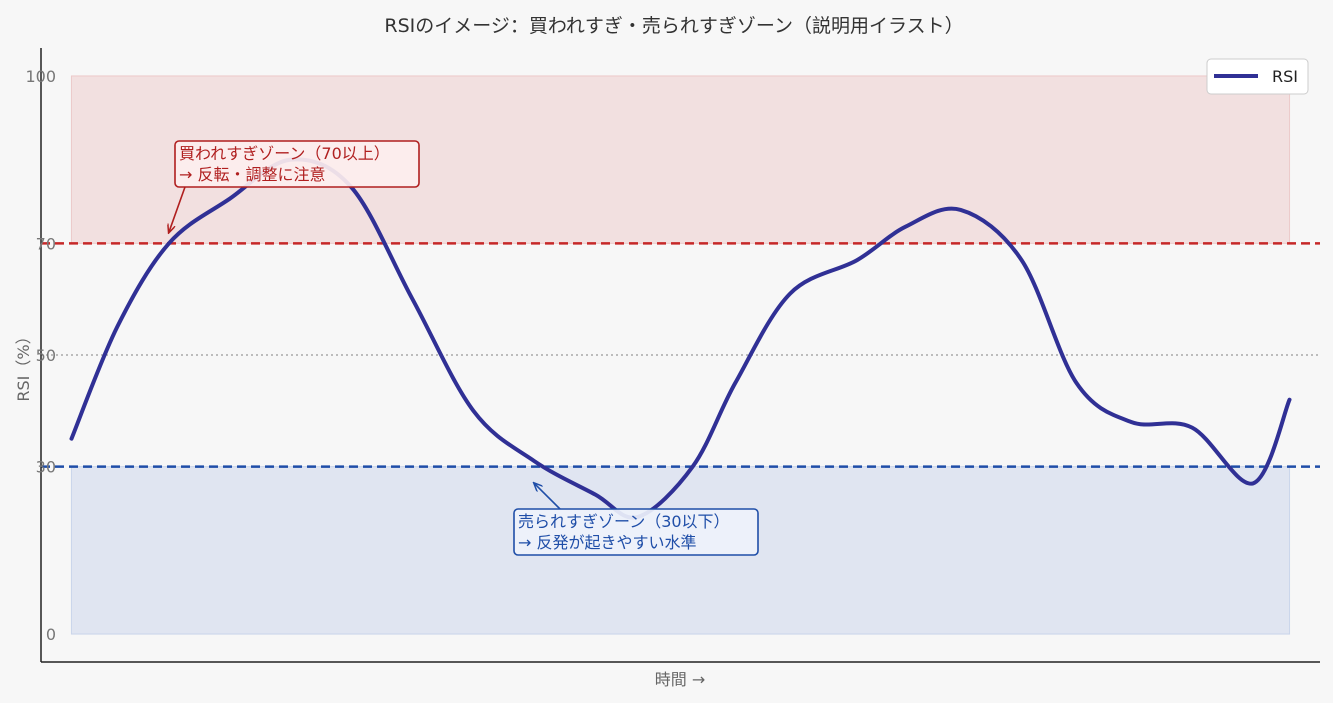 This screenshot has width=1333, height=703. Describe the element at coordinates (1285, 76) in the screenshot. I see `legend-entry: RSI` at that location.